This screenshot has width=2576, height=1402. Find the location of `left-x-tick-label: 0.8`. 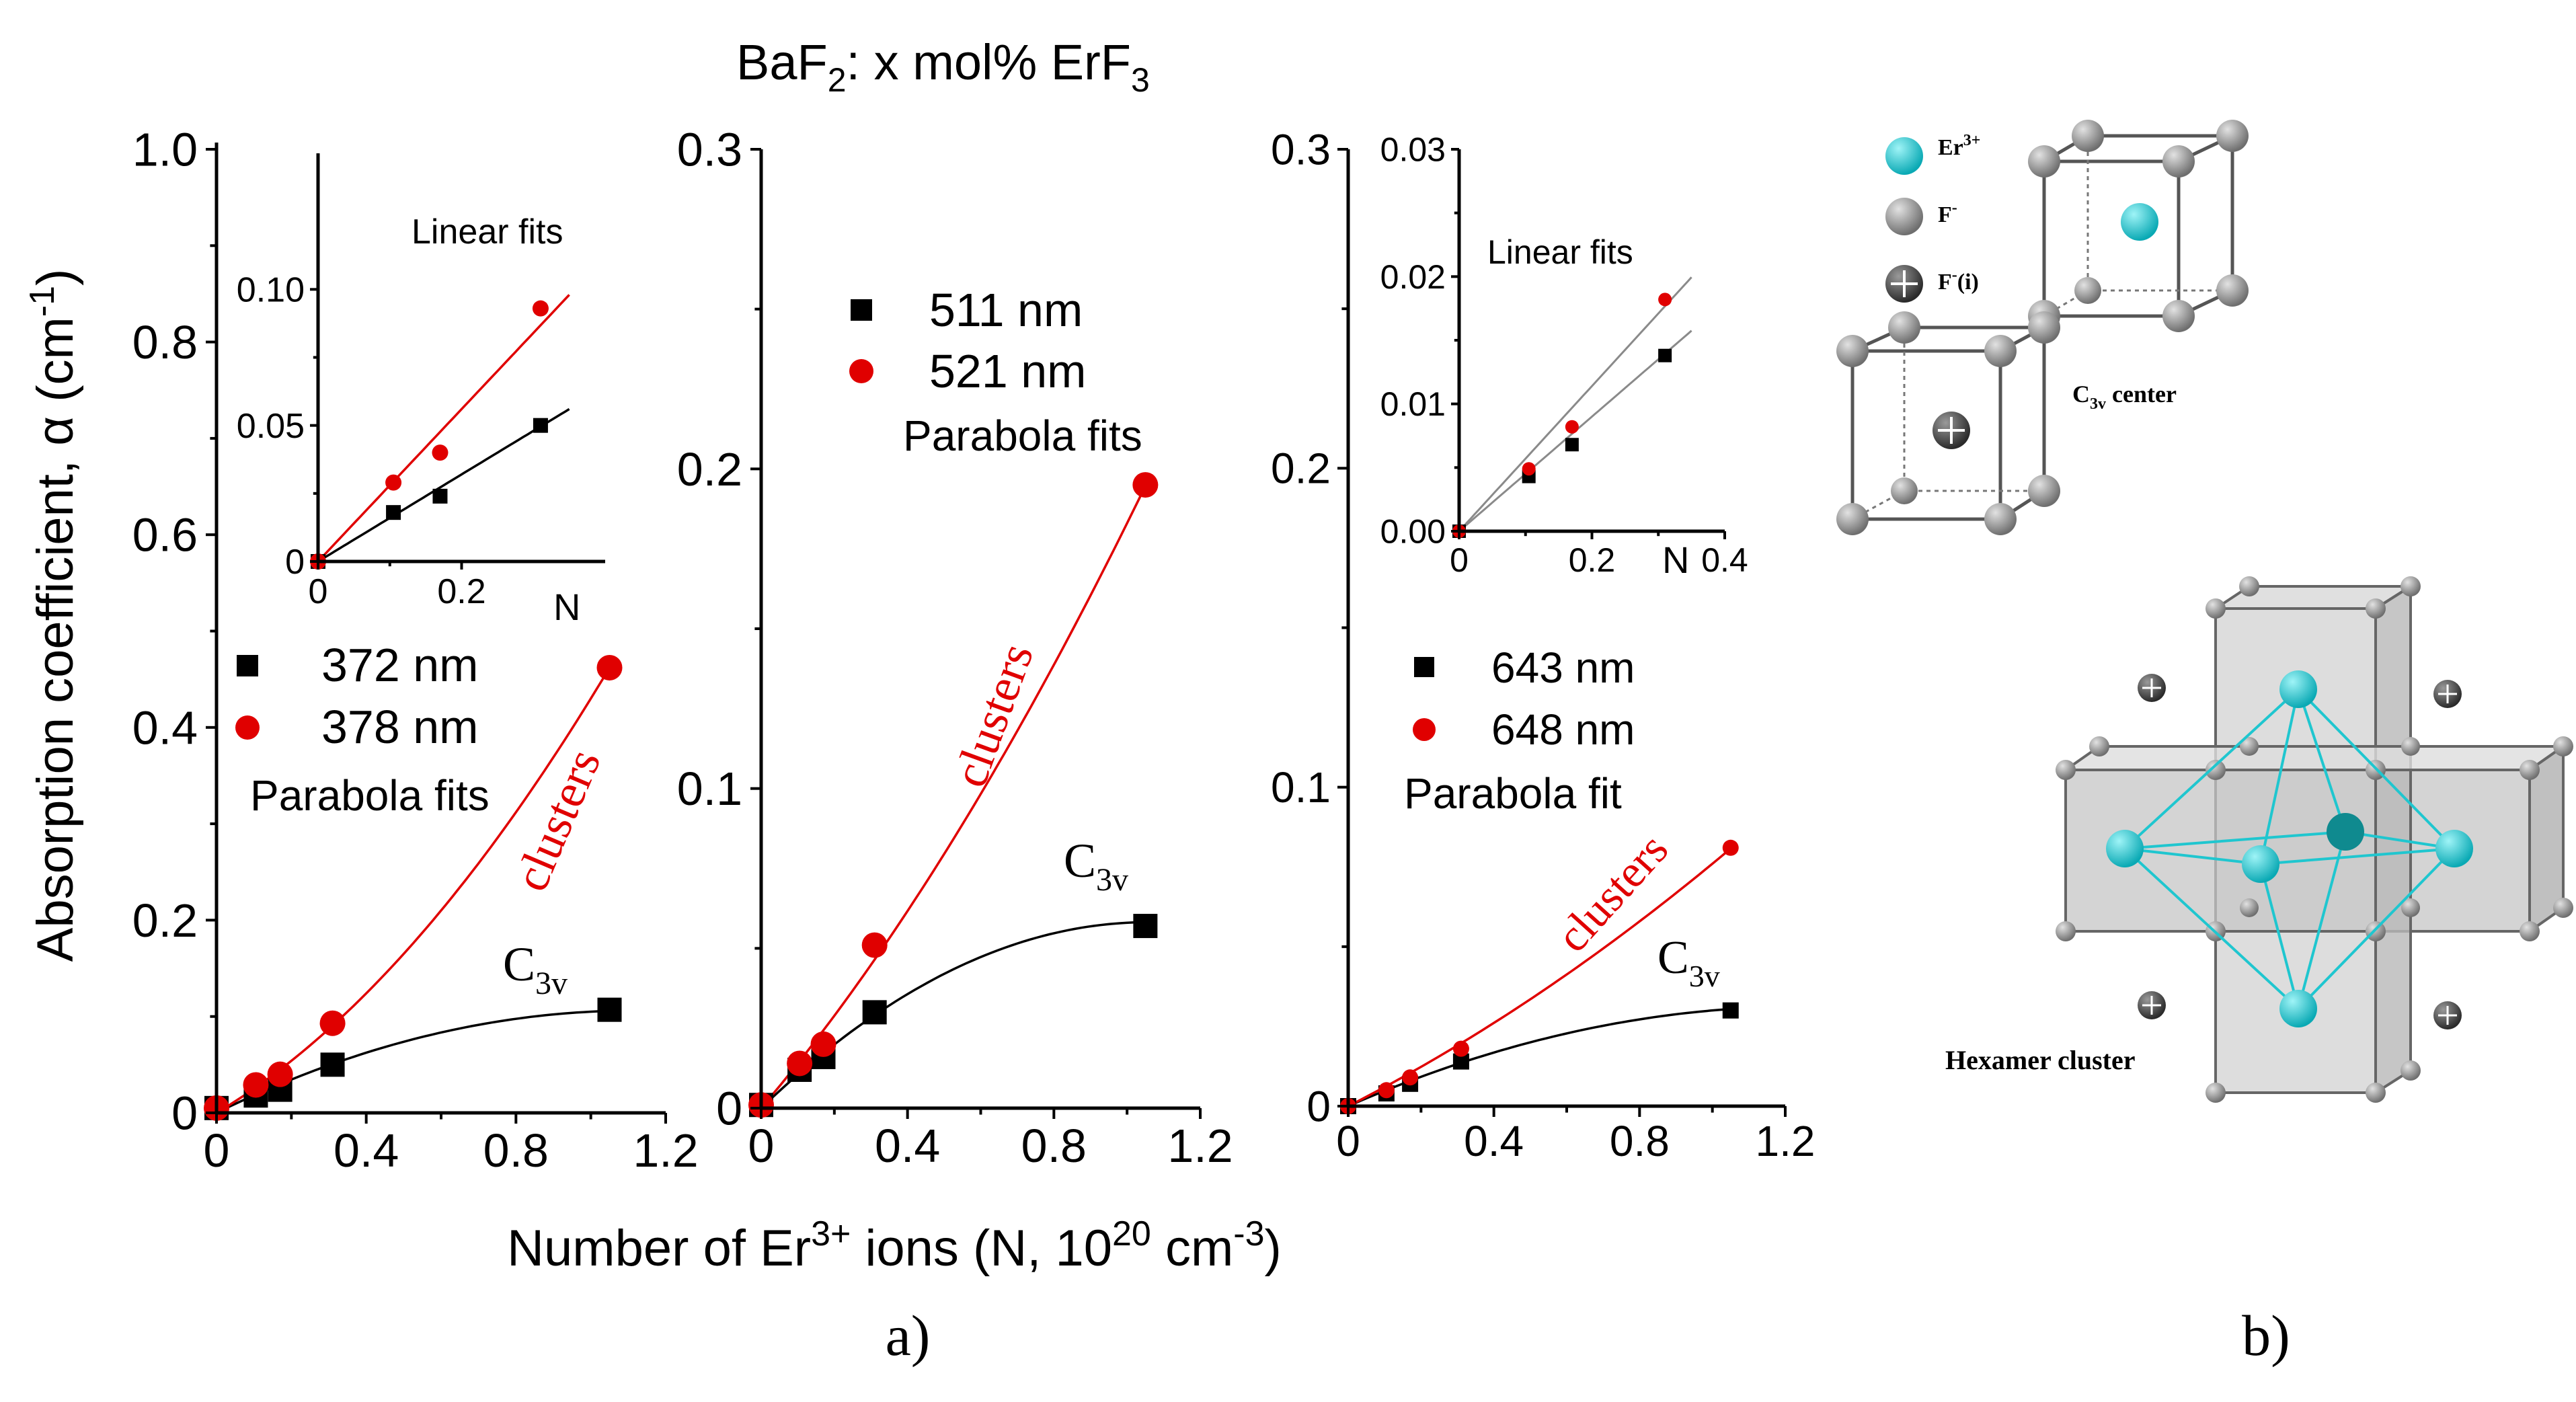

left-x-tick-label: 0.8 is located at coordinates (516, 1150).